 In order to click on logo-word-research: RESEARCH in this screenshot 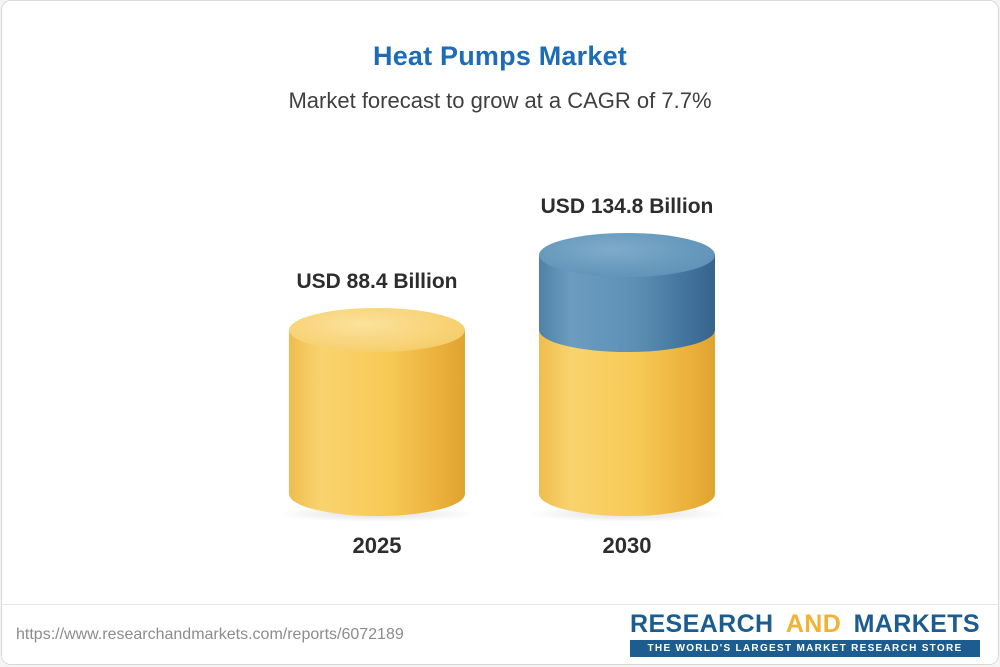, I will do `click(701, 624)`.